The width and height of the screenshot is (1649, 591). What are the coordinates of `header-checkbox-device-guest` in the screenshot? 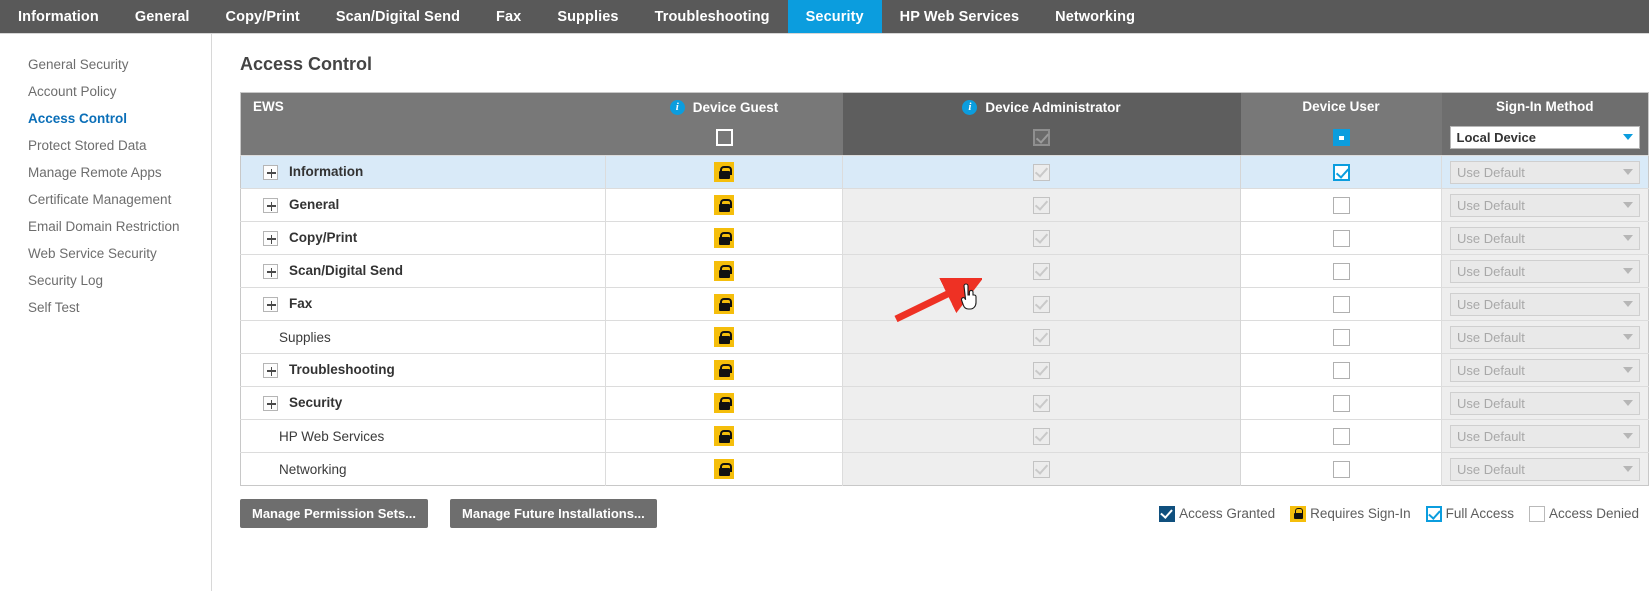 It's located at (724, 137).